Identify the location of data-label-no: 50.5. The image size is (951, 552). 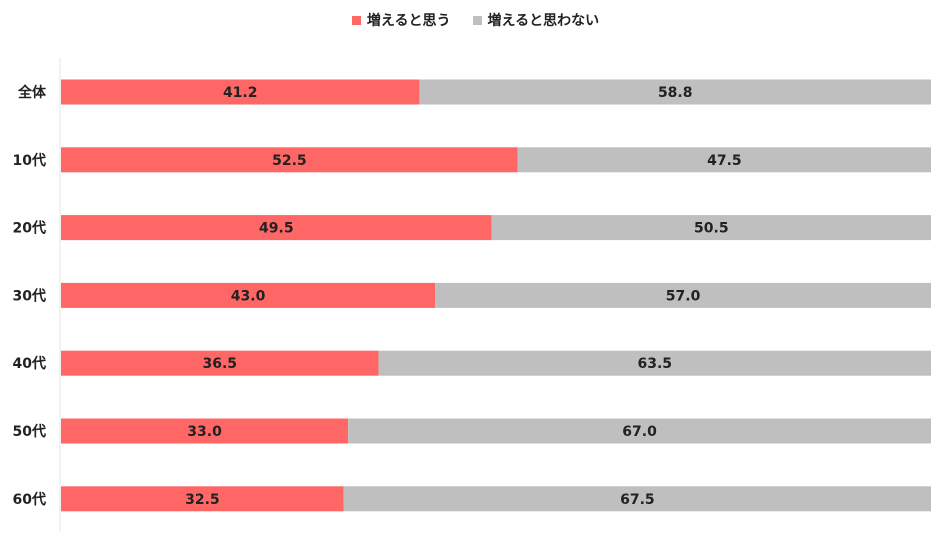
(711, 229).